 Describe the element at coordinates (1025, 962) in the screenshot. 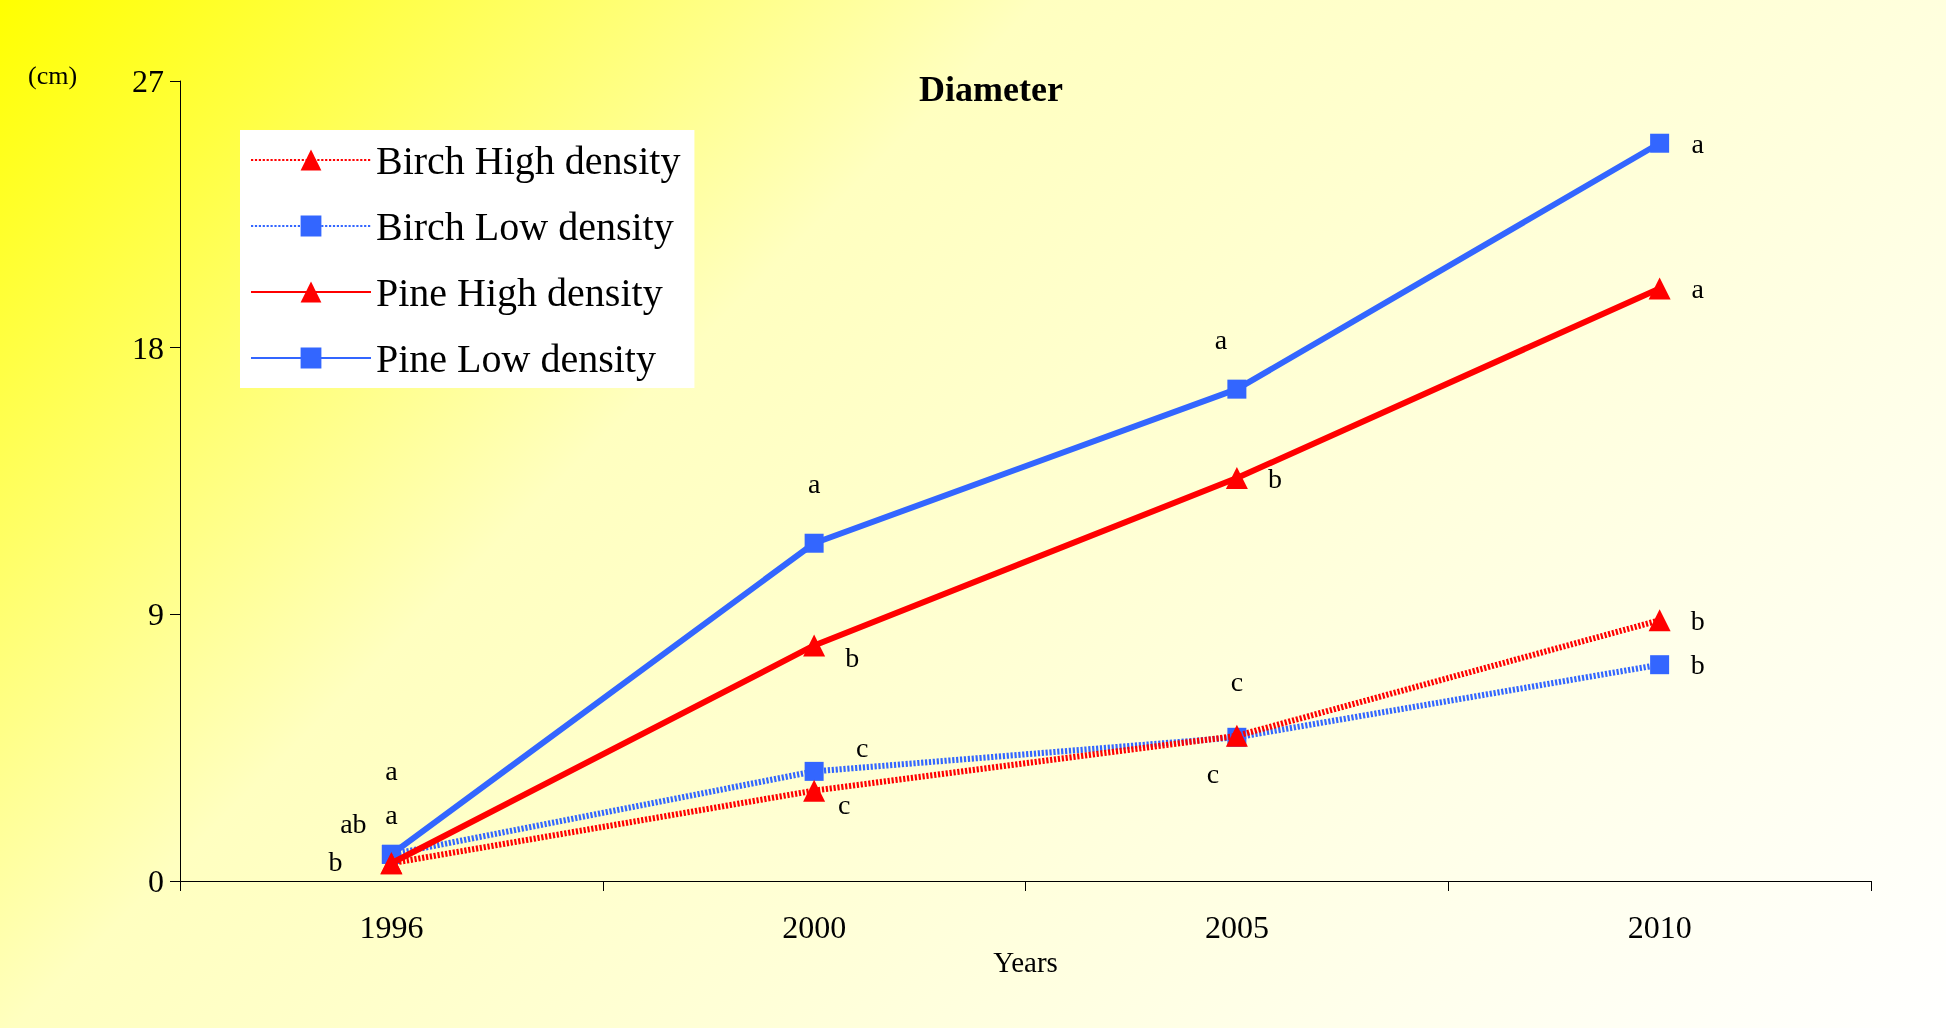

I see `x-axis-title: Years` at that location.